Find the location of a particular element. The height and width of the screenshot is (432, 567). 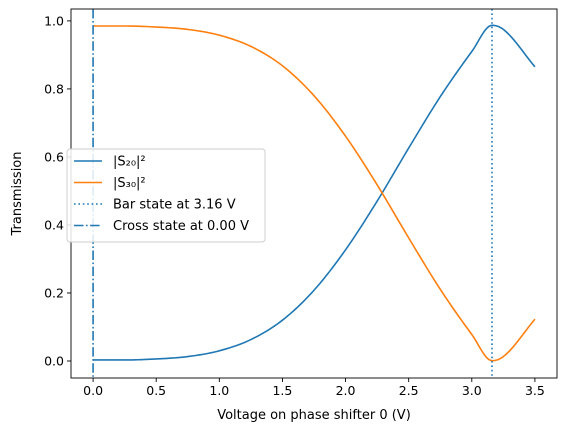

legend-box is located at coordinates (166, 195).